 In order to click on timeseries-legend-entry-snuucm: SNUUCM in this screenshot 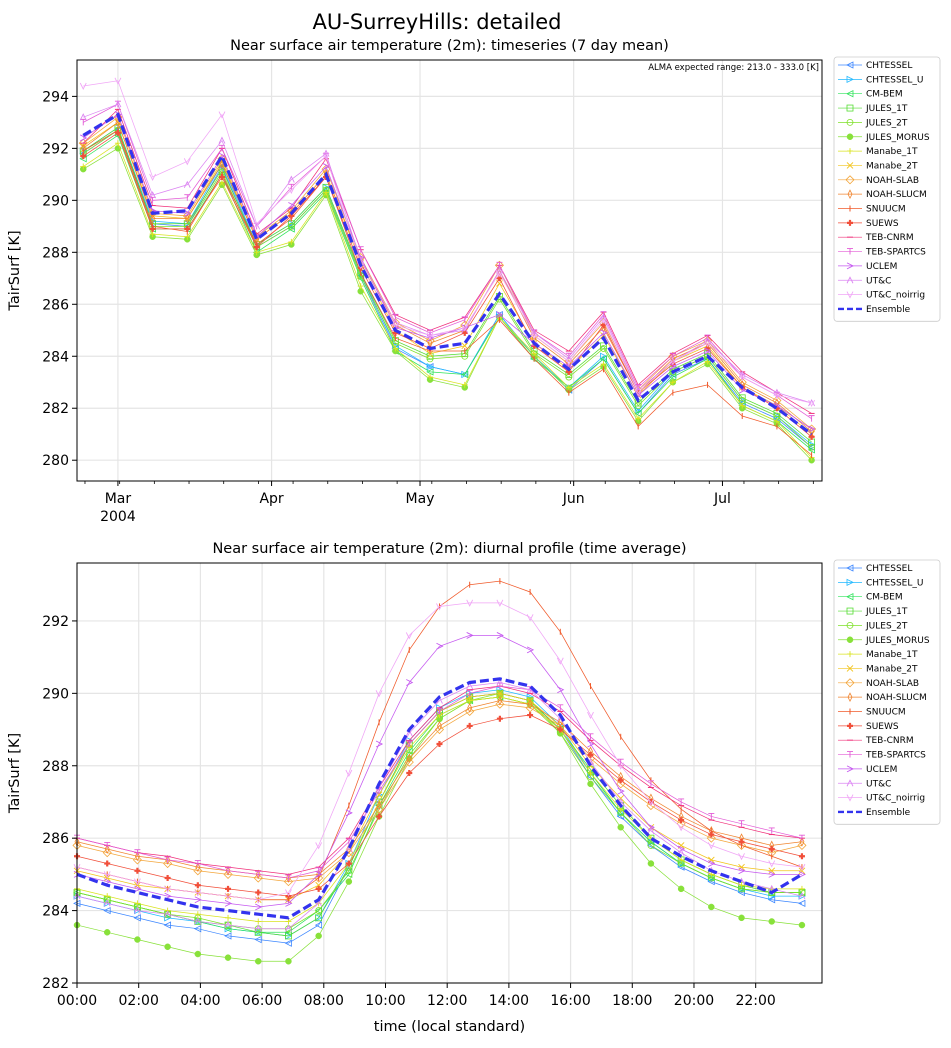, I will do `click(872, 210)`.